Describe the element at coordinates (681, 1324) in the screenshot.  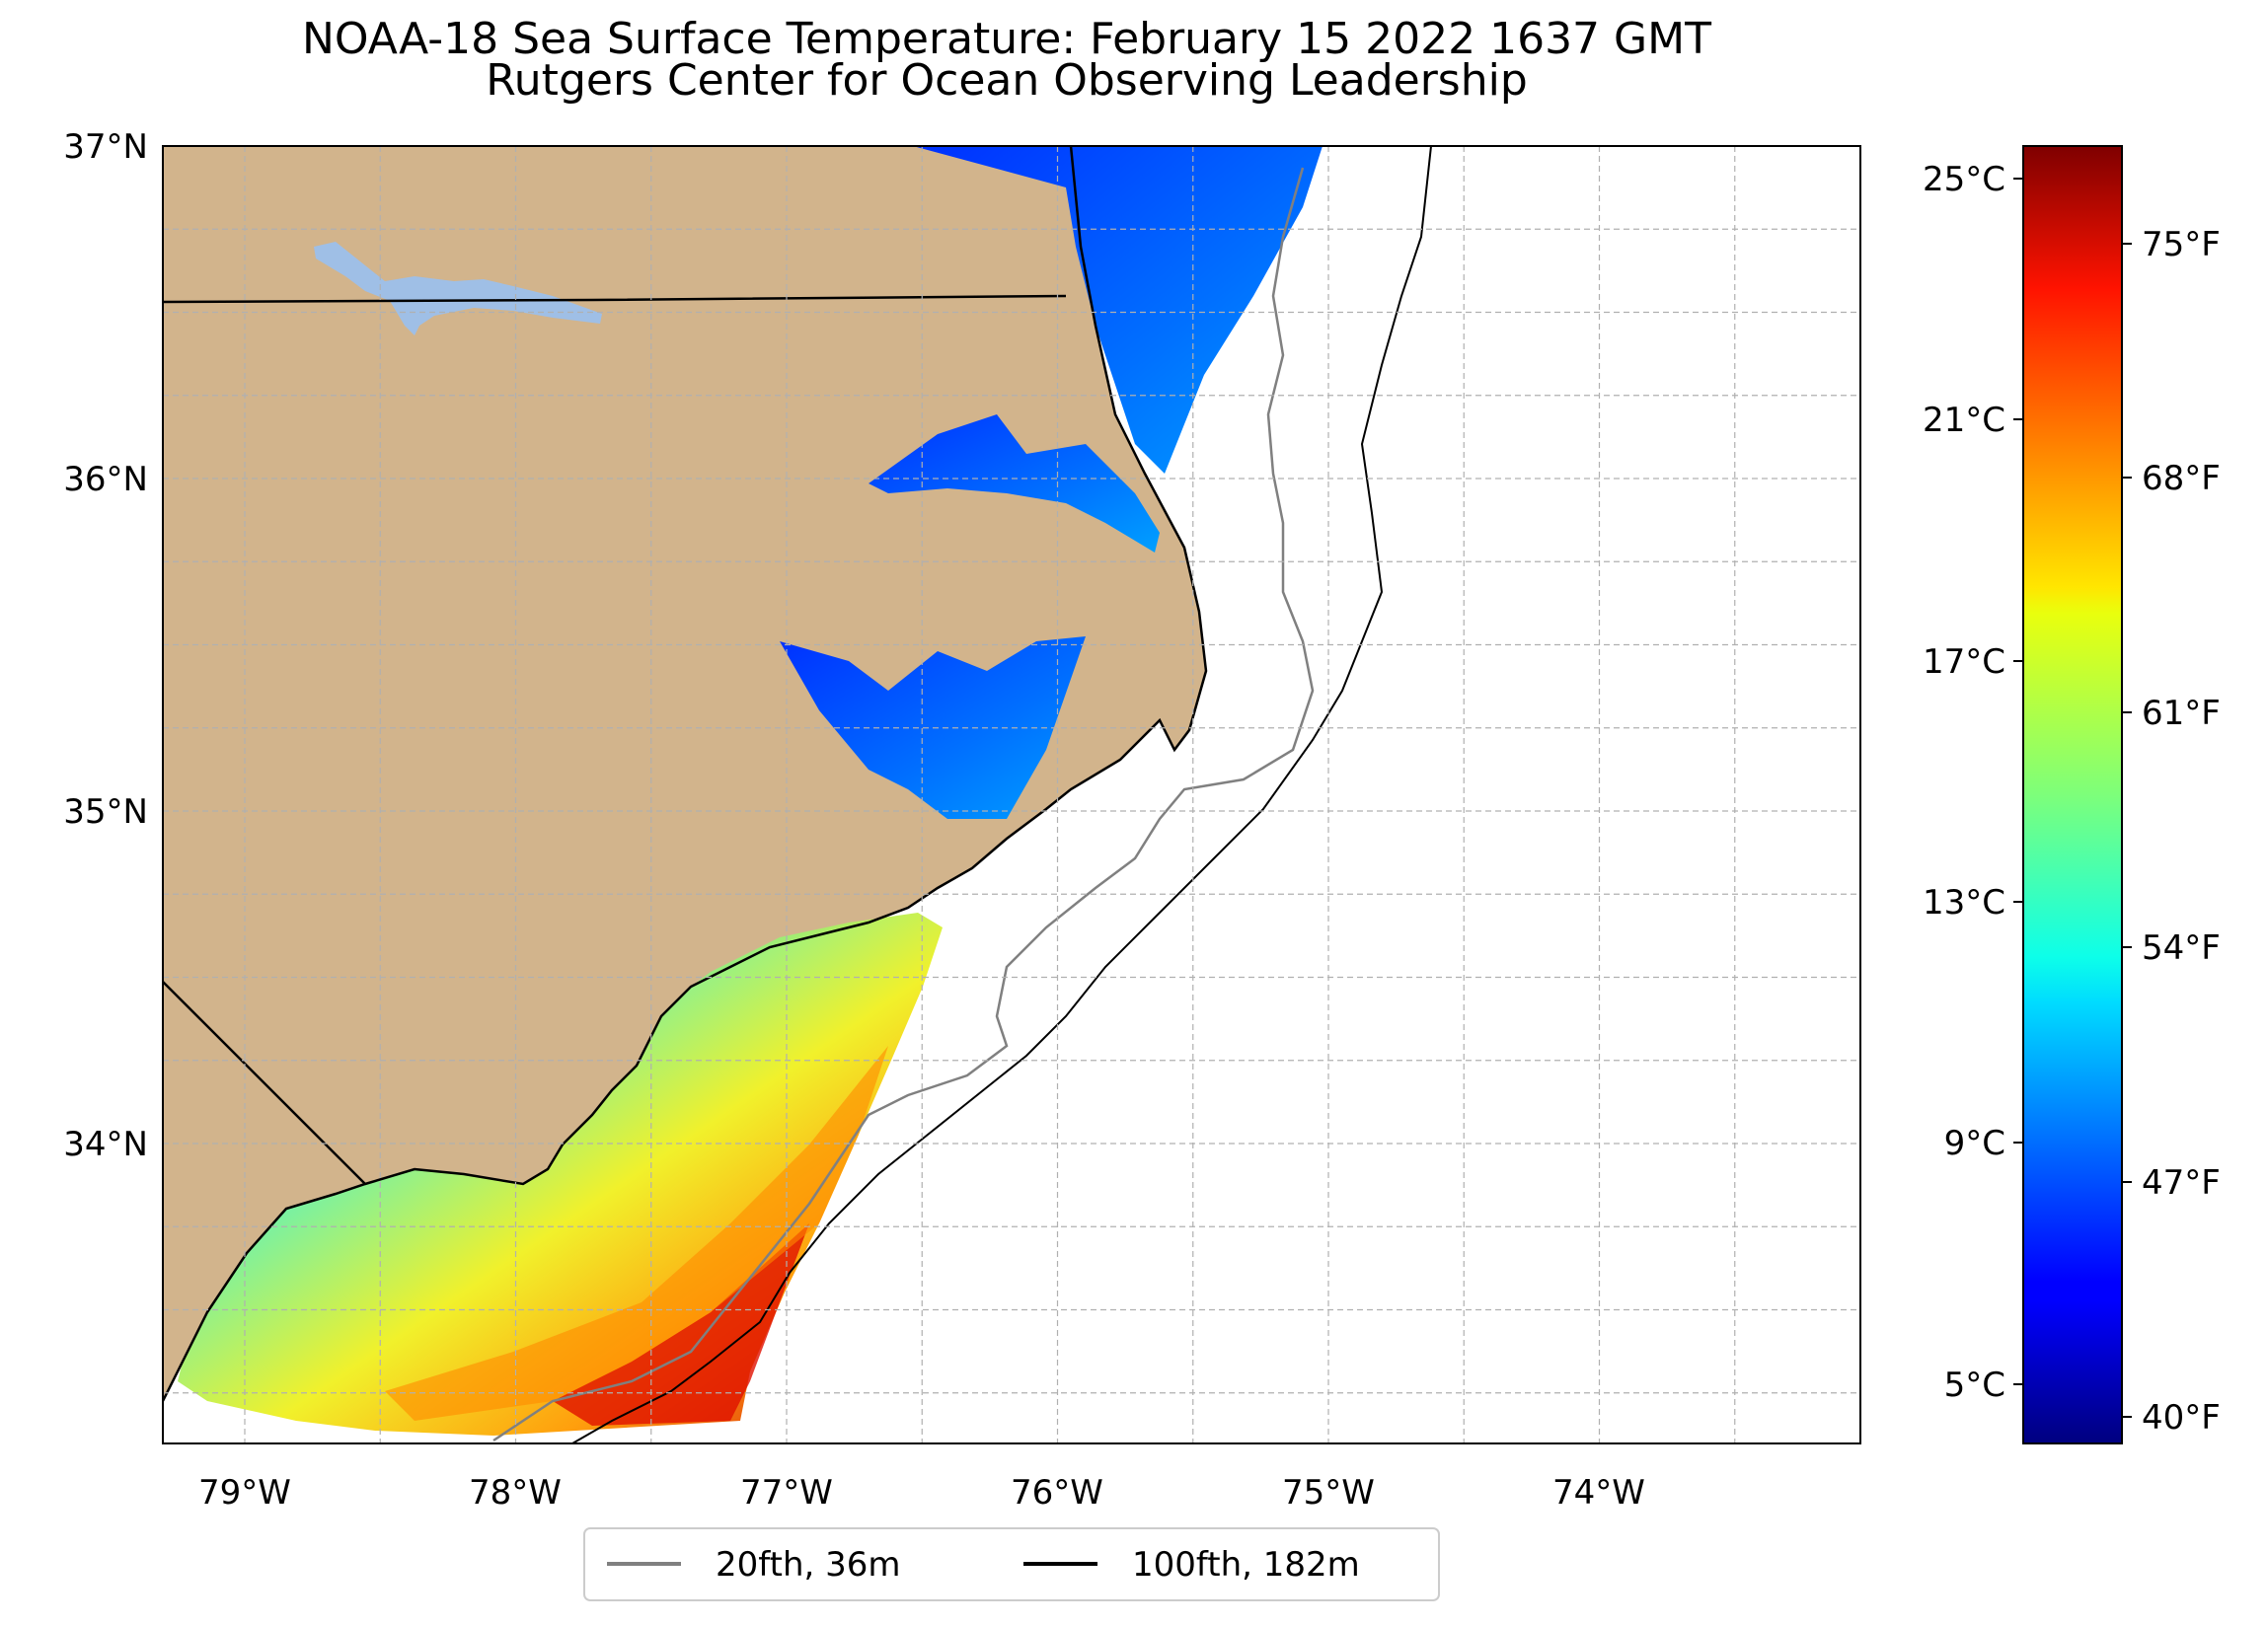
I see `sst-warm-core` at that location.